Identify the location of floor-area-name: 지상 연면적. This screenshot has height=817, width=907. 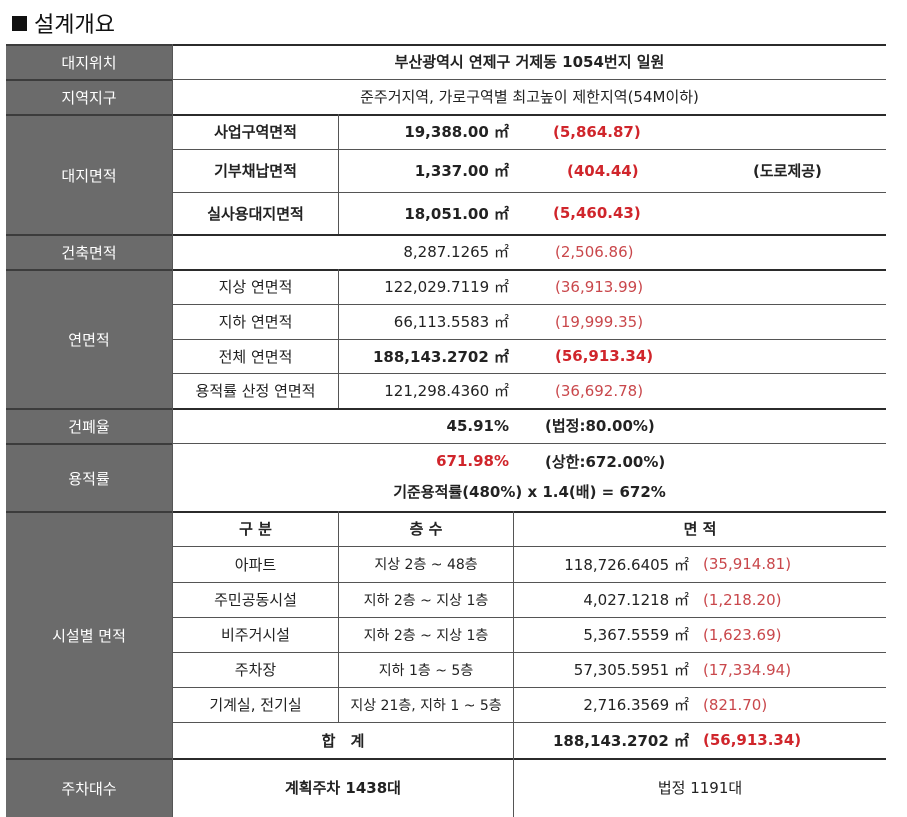
(255, 287).